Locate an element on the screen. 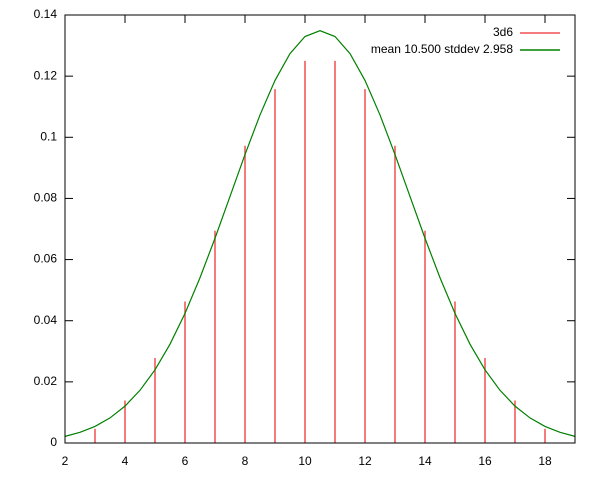 Image resolution: width=600 pixels, height=480 pixels. x-tick-label: 12 is located at coordinates (365, 461).